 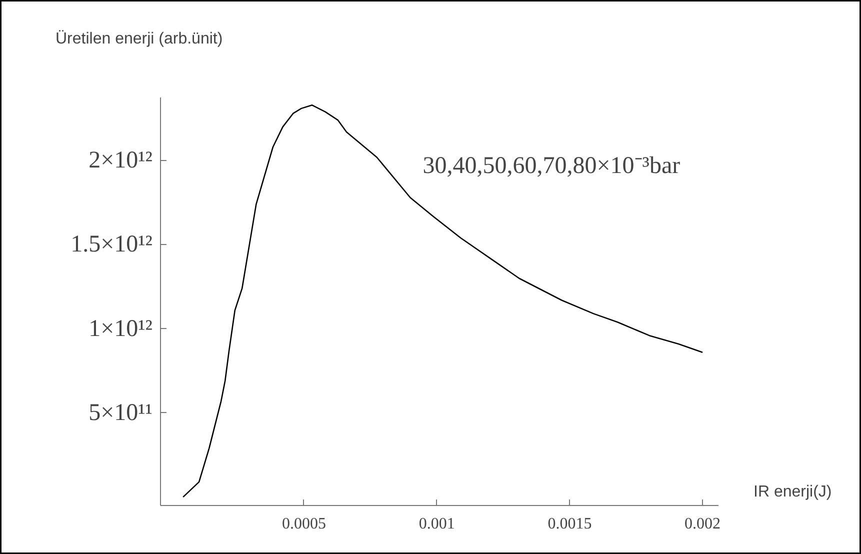 I want to click on x-axis-title: IR enerji(J), so click(x=793, y=492).